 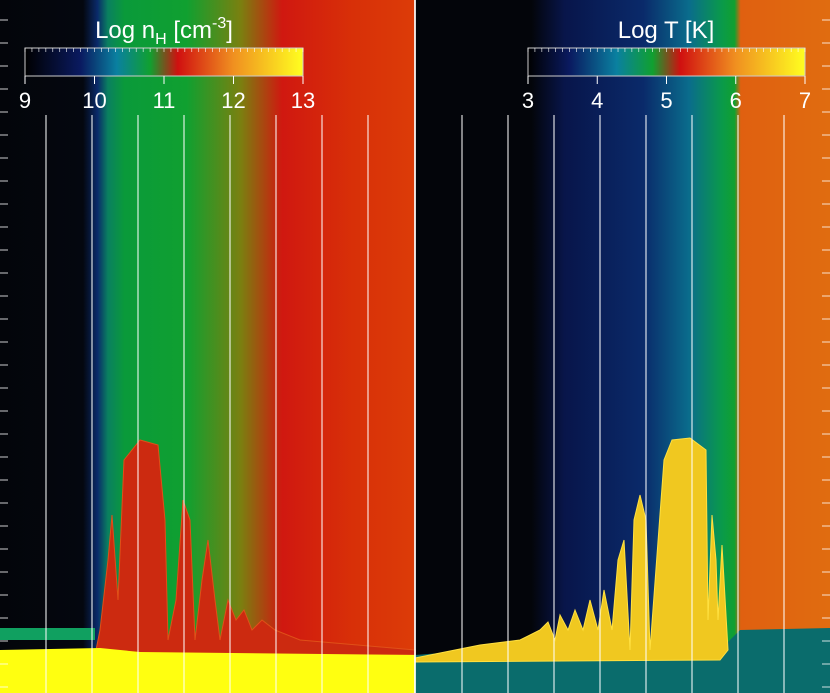 I want to click on temperature-flames, so click(x=571, y=550).